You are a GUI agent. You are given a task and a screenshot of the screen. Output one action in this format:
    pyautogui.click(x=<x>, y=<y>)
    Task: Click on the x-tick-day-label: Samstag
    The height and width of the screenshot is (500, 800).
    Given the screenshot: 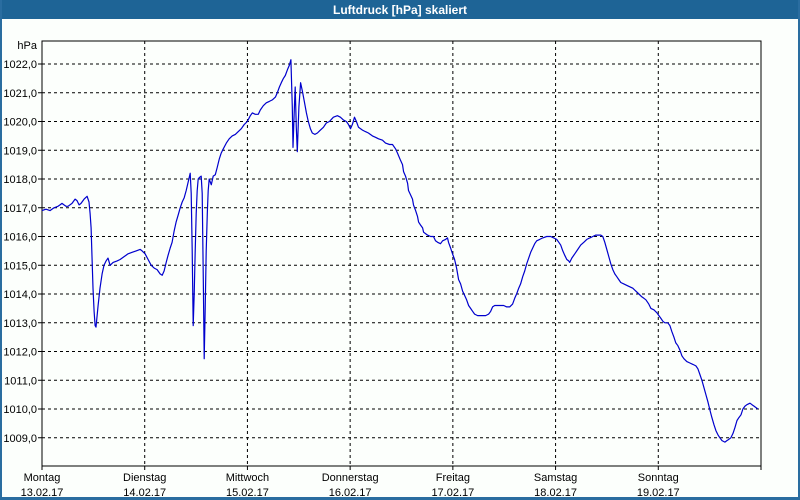 What is the action you would take?
    pyautogui.click(x=555, y=478)
    